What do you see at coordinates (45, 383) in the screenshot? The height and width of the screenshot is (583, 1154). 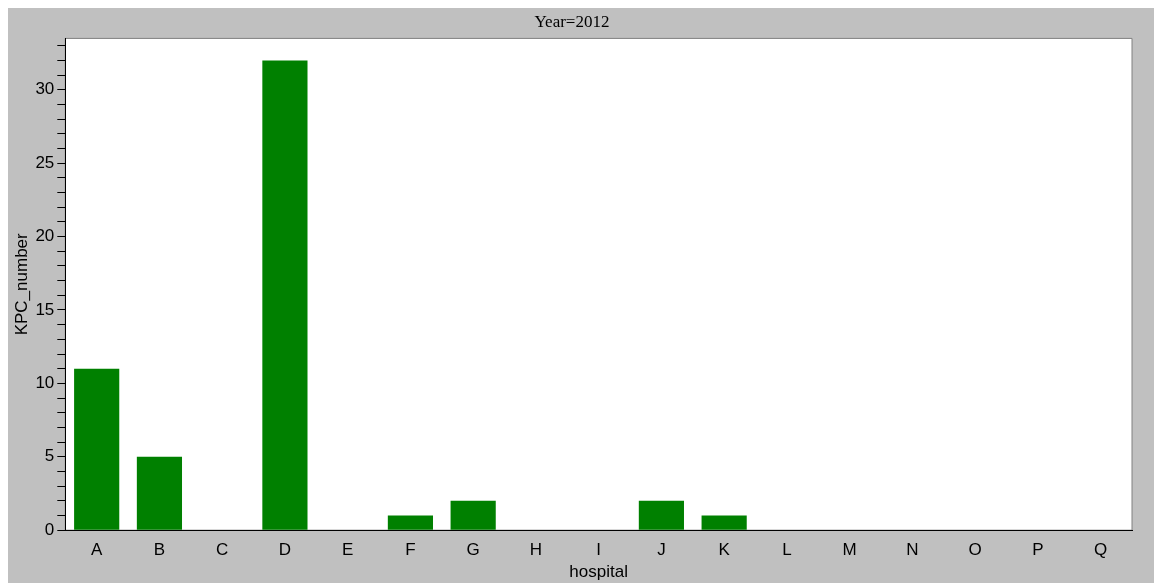 I see `y-tick-label: 10` at bounding box center [45, 383].